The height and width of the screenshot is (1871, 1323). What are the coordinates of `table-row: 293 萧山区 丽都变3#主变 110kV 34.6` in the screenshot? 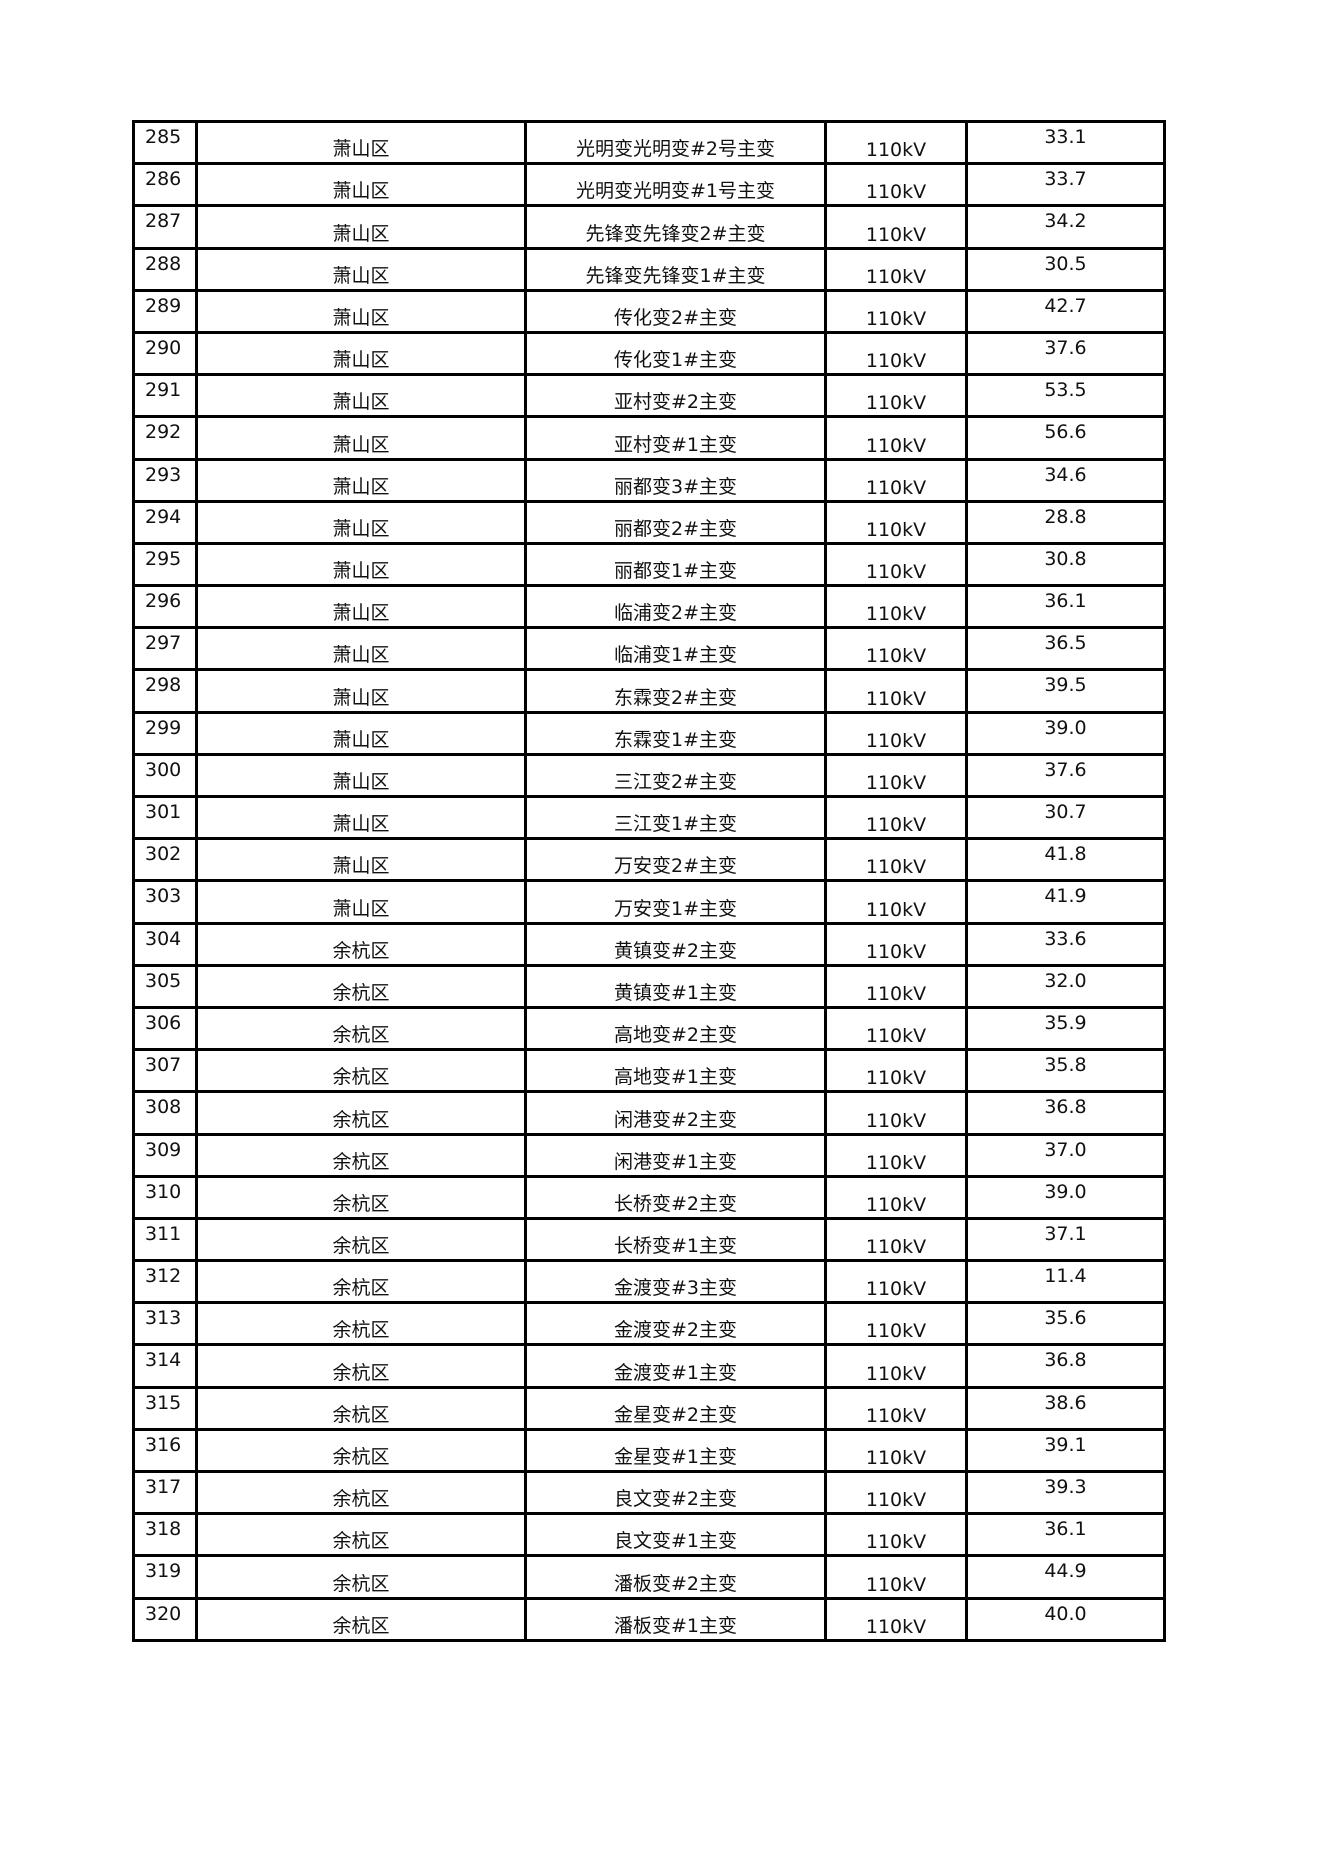 It's located at (649, 480).